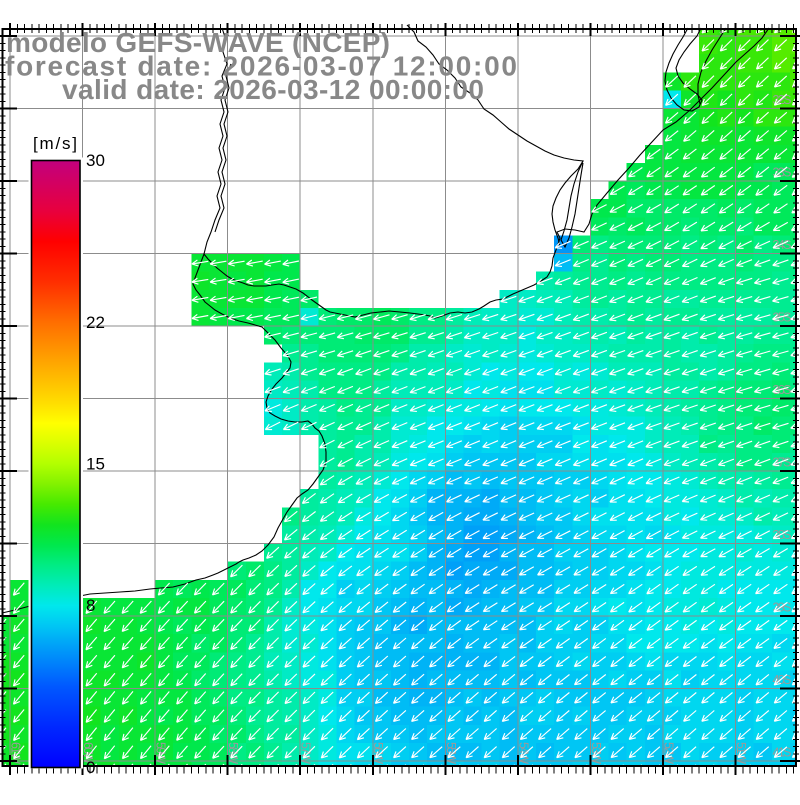 This screenshot has width=800, height=805. Describe the element at coordinates (198, 42) in the screenshot. I see `svg-text: modelo GEFS-WAVE (NCEP)` at that location.